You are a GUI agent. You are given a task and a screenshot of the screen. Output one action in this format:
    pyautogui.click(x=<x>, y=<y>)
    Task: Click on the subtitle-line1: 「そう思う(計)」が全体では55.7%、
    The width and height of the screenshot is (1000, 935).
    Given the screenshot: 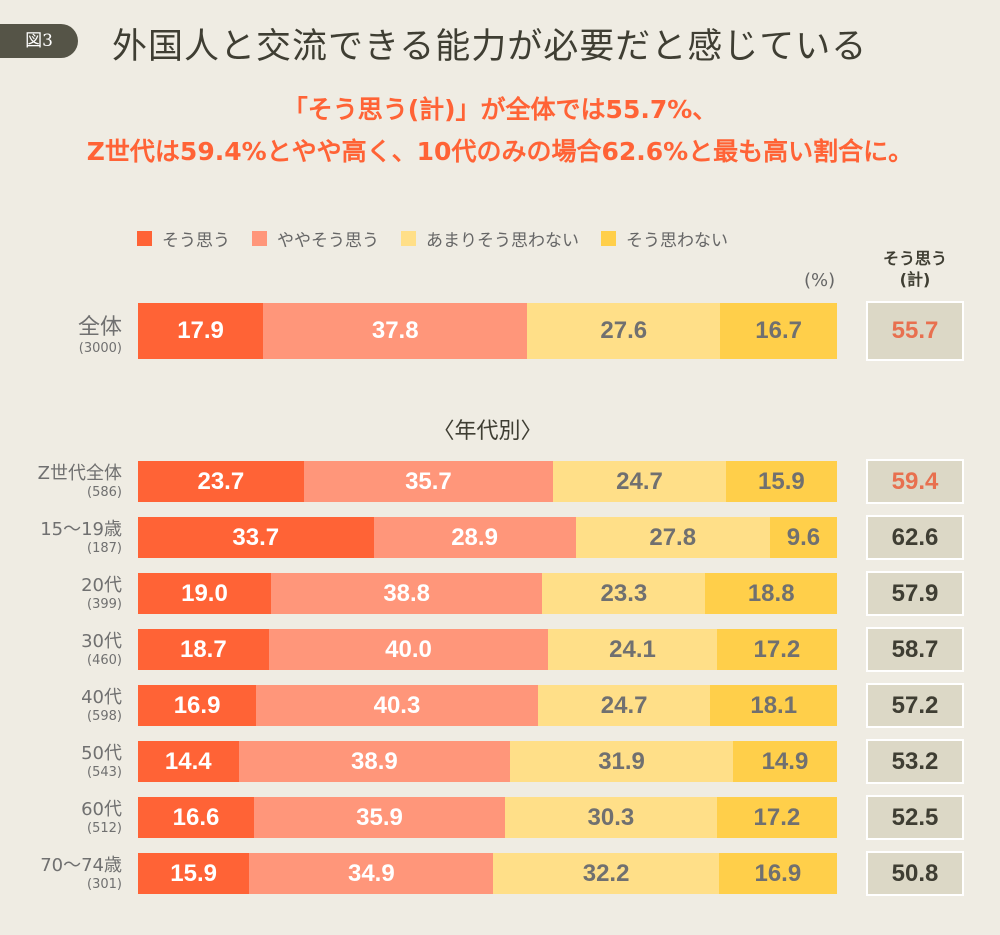 What is the action you would take?
    pyautogui.click(x=500, y=109)
    